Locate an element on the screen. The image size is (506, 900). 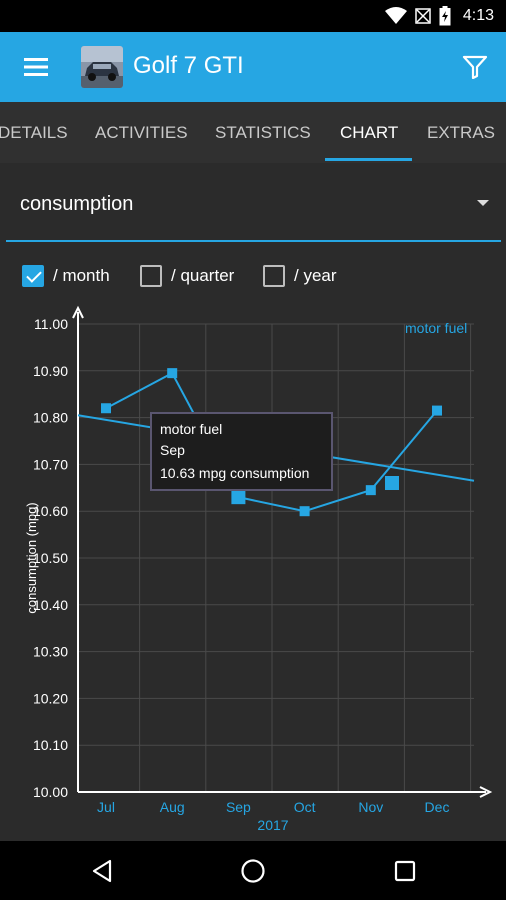
y-tick-label: 10.00 is located at coordinates (50, 792).